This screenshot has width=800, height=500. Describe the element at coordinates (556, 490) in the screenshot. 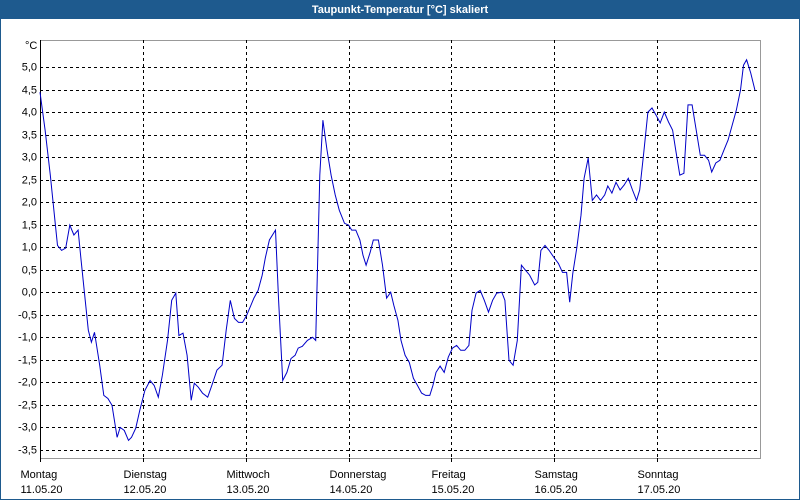

I see `x-tick-date: 16.05.20` at that location.